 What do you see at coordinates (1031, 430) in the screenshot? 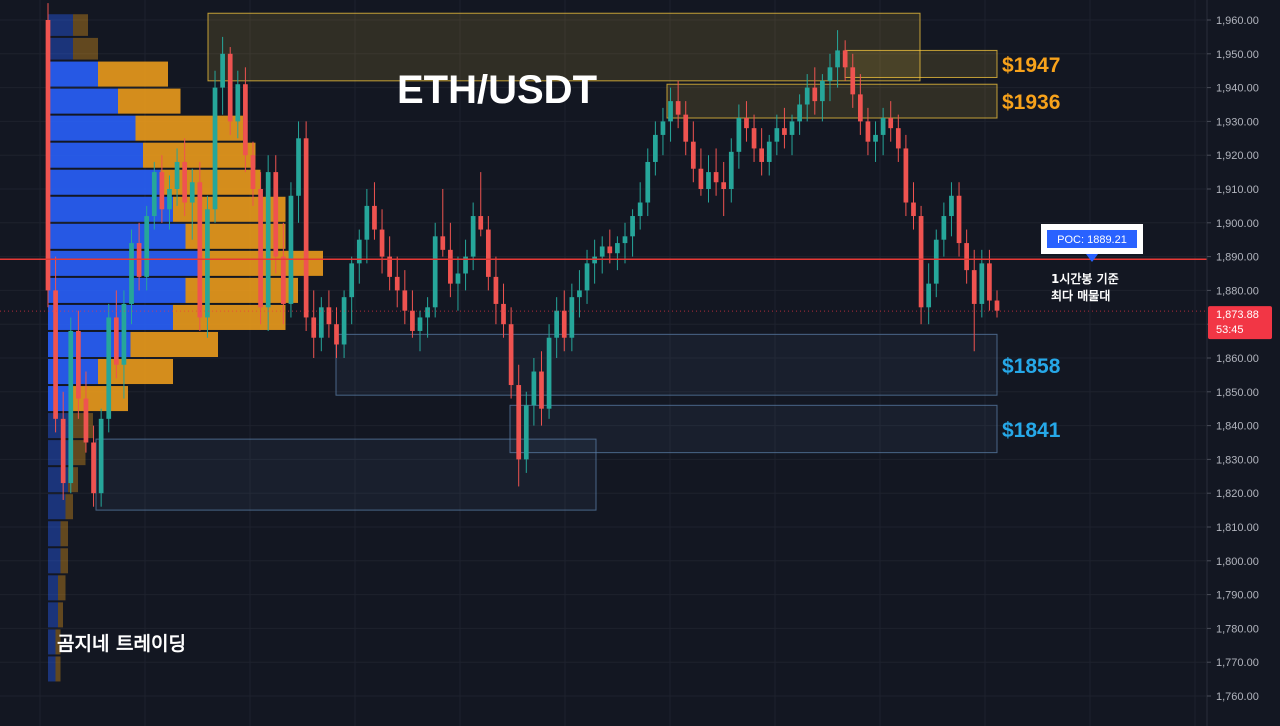
I see `support-zone-label: $1841` at bounding box center [1031, 430].